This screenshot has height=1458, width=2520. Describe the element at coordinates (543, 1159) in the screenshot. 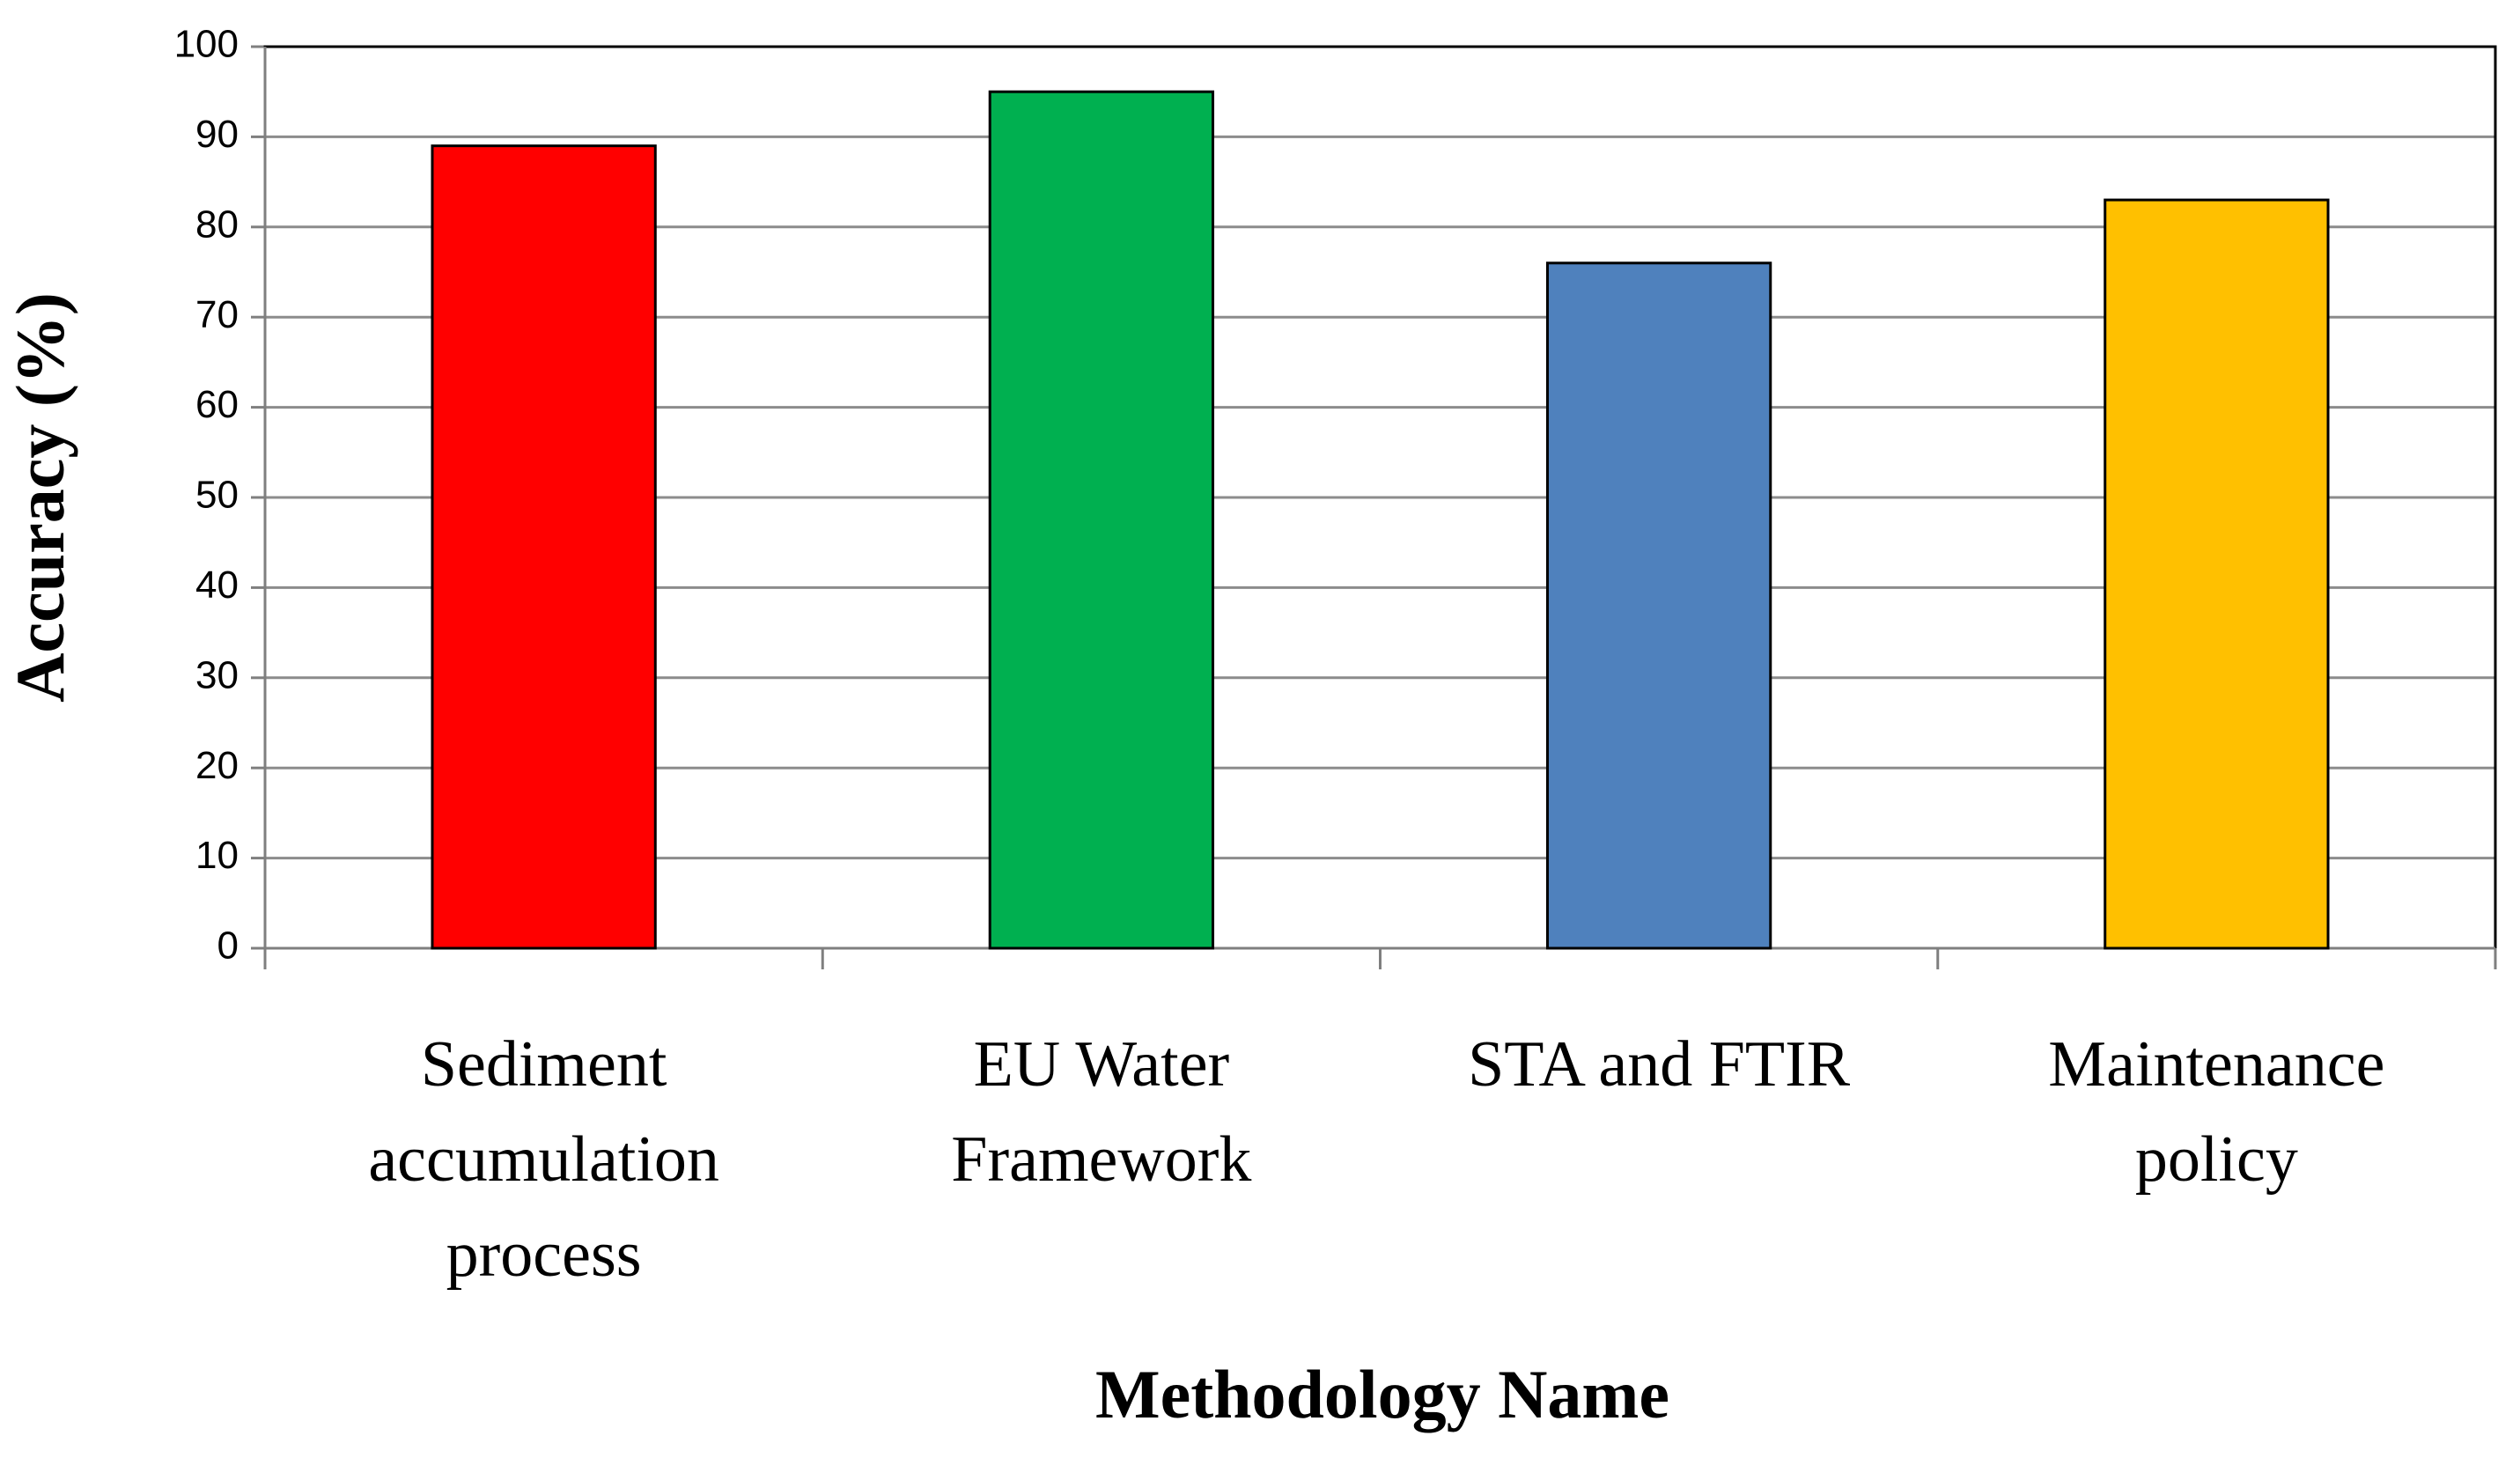

I see `x-tick-label: Sediment accumulation process` at that location.